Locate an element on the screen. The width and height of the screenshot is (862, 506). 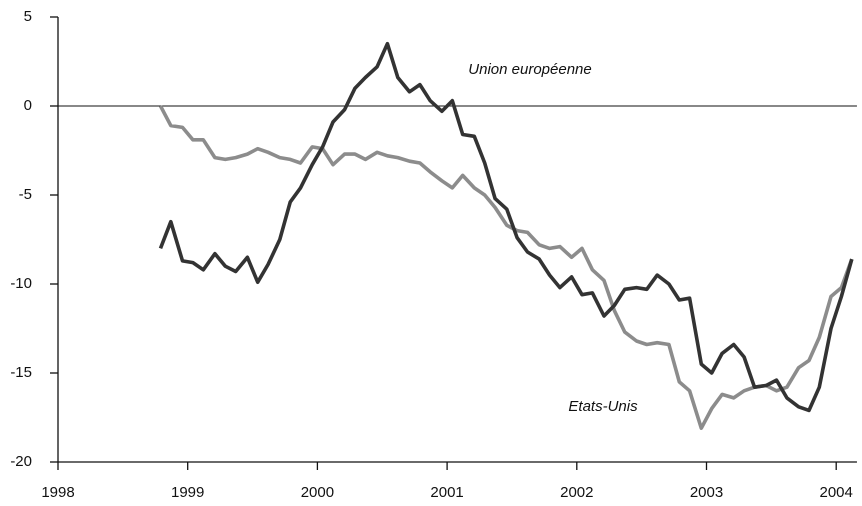
annotation: Etats-Unis is located at coordinates (603, 406).